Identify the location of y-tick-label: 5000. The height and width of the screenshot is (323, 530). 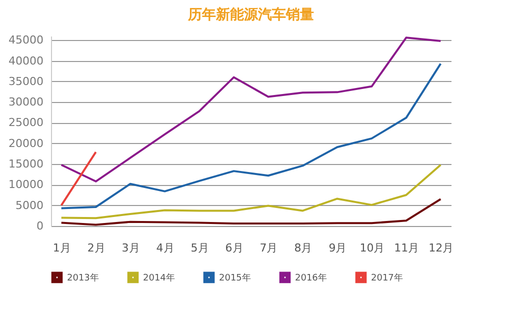
(30, 205).